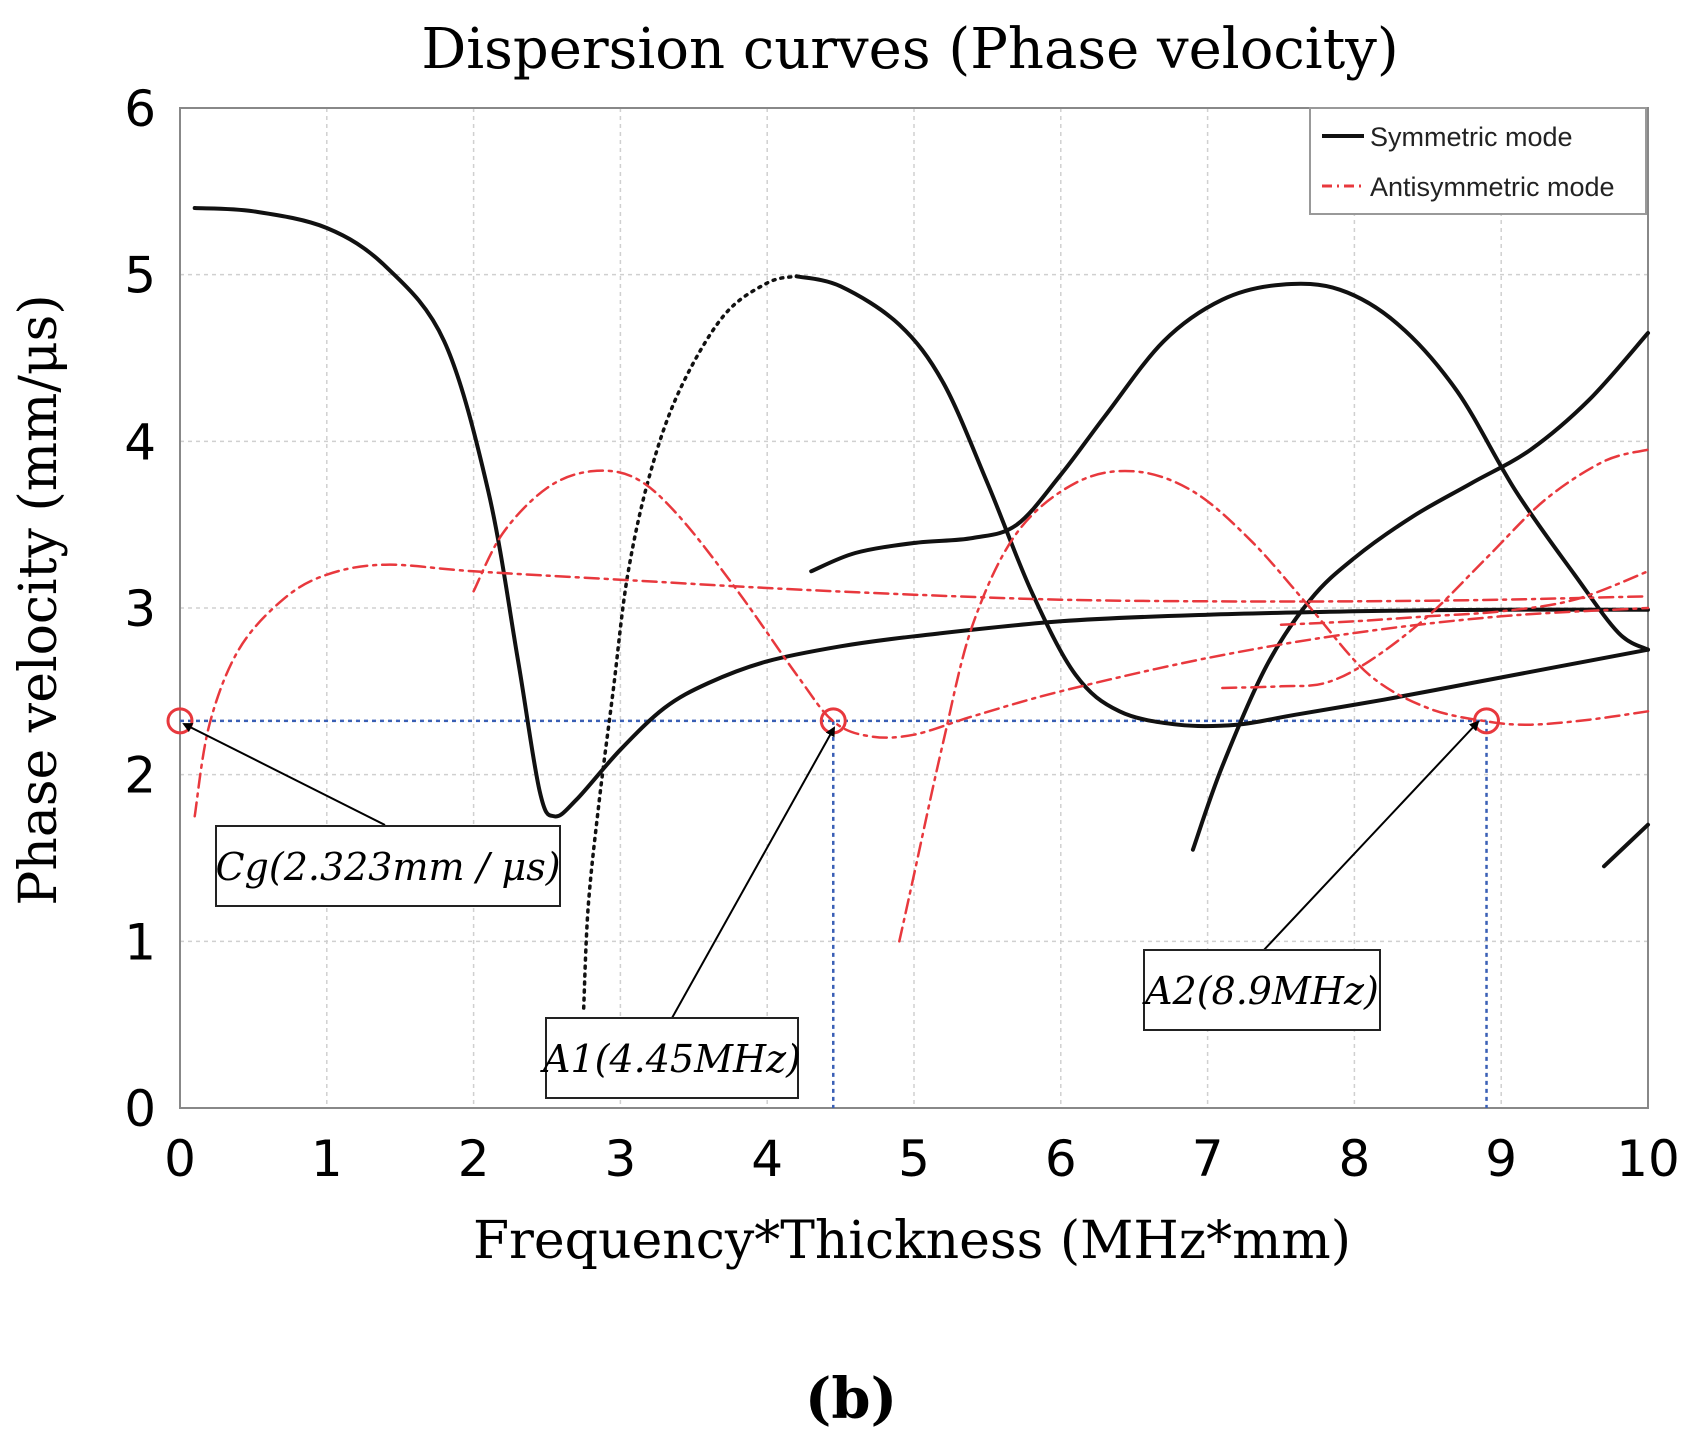 This screenshot has width=1702, height=1446. What do you see at coordinates (180, 1159) in the screenshot?
I see `x-tick-label-0: 0` at bounding box center [180, 1159].